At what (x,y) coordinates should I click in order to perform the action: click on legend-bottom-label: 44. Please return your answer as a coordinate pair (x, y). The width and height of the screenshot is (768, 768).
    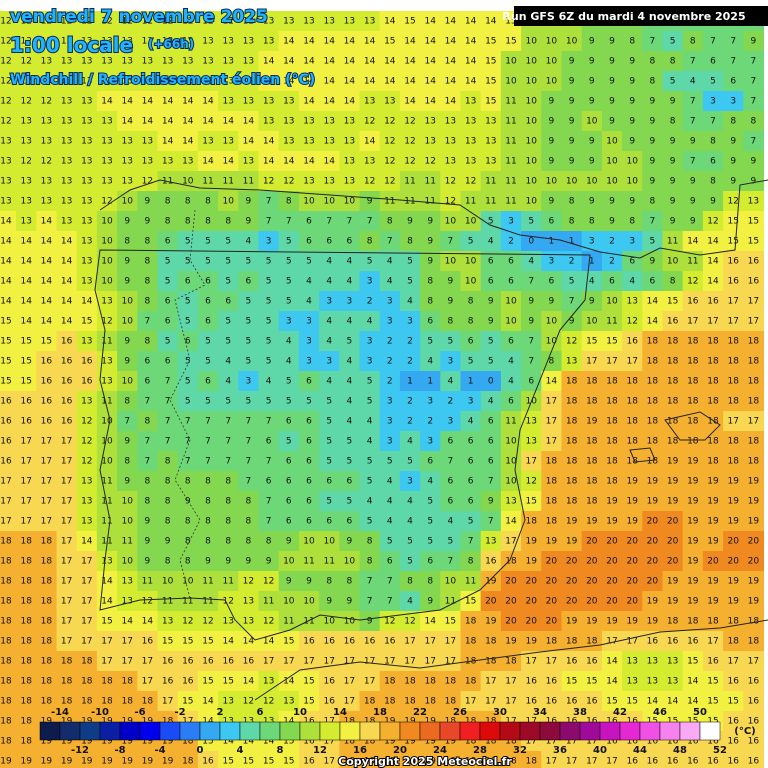
    Looking at the image, I should click on (640, 750).